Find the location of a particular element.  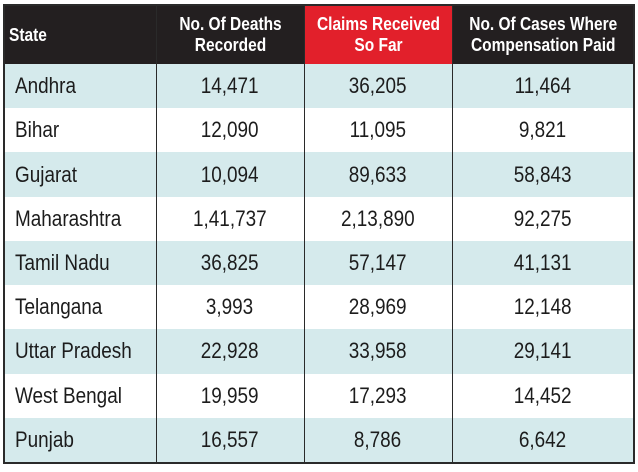

compensation-paid-cell-text: 6,642 is located at coordinates (543, 439).